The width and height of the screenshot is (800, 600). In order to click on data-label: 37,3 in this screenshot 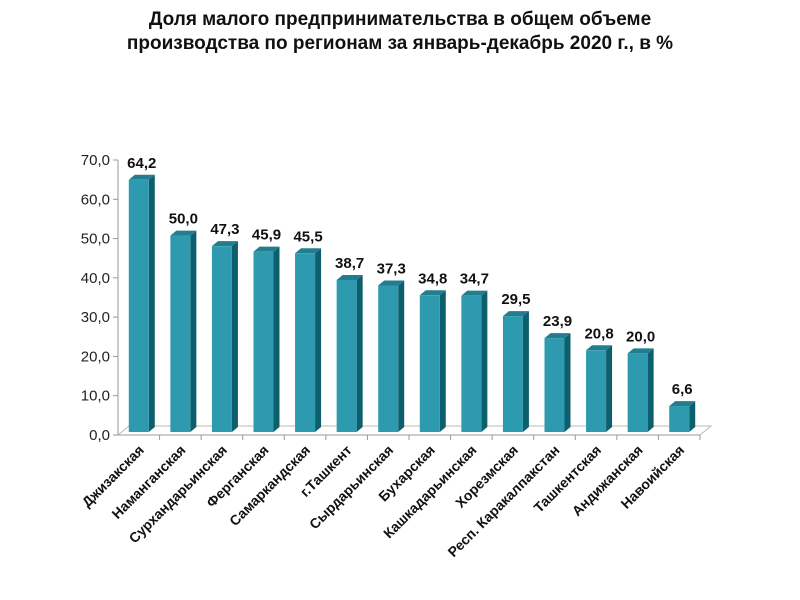, I will do `click(391, 268)`.